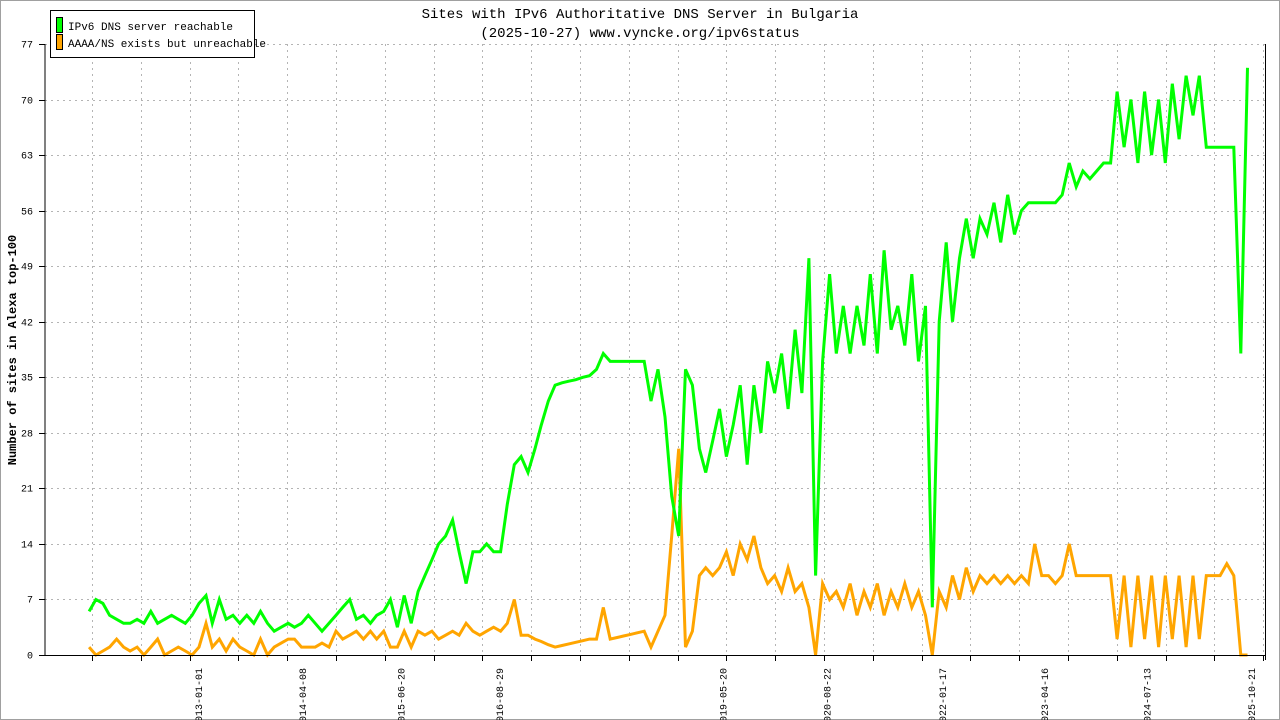 The height and width of the screenshot is (720, 1280). What do you see at coordinates (304, 694) in the screenshot?
I see `x-tick-label: 2014-04-08` at bounding box center [304, 694].